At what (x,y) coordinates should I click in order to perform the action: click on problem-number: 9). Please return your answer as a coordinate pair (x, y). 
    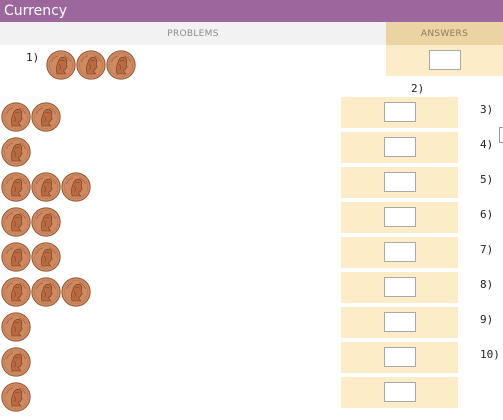
    Looking at the image, I should click on (487, 319).